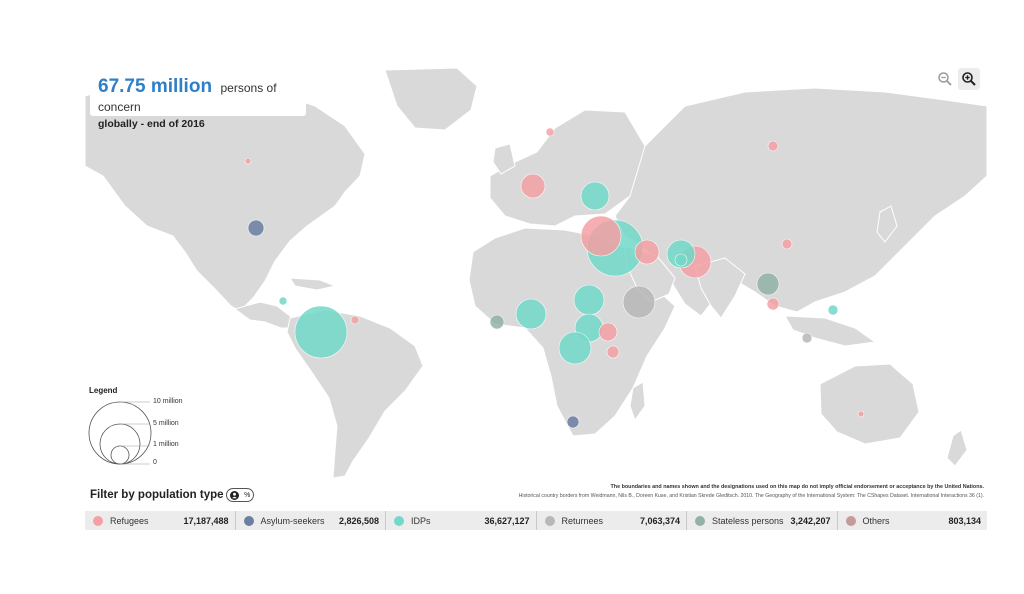  I want to click on idps-swatch-icon, so click(399, 520).